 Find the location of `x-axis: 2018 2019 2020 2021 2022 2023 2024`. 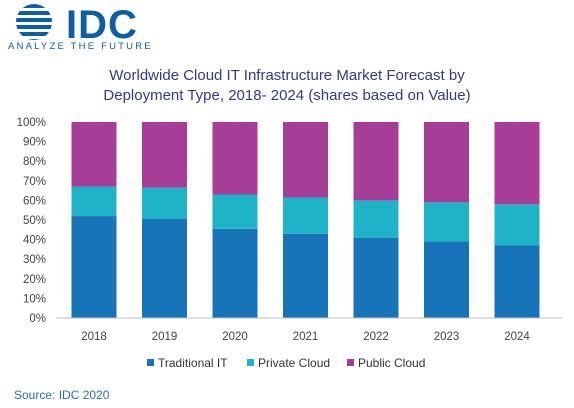

x-axis: 2018 2019 2020 2021 2022 2023 2024 is located at coordinates (305, 337).